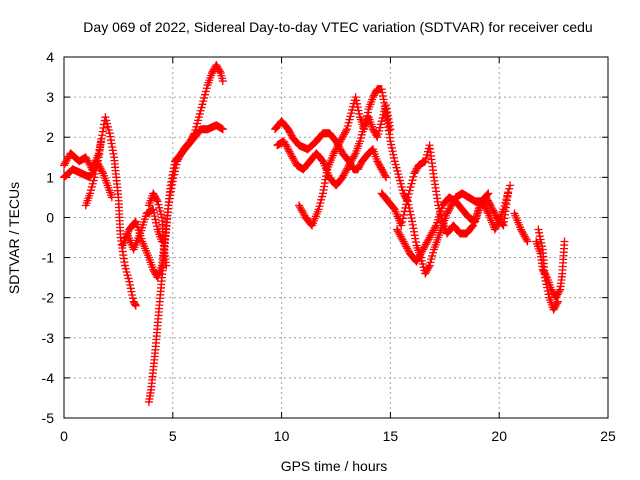  I want to click on y-tick-label: -5, so click(48, 418).